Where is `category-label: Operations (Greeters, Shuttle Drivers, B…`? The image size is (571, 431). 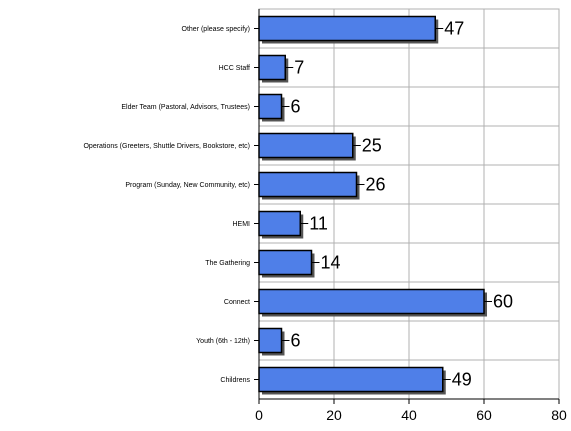
category-label: Operations (Greeters, Shuttle Drivers, B… is located at coordinates (166, 146).